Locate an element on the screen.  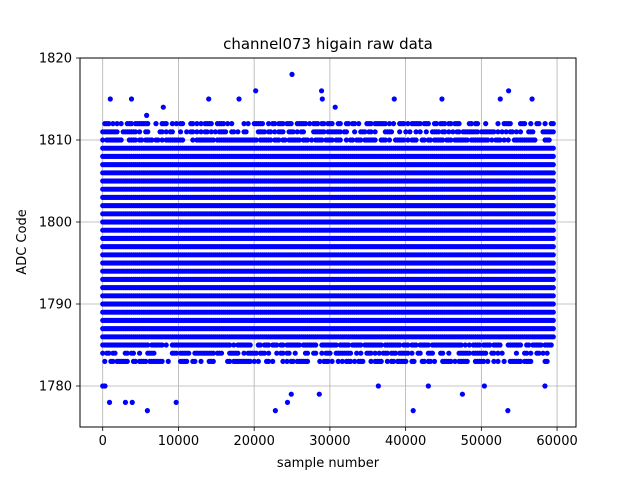
chart-title: channel073 higain raw data is located at coordinates (328, 44).